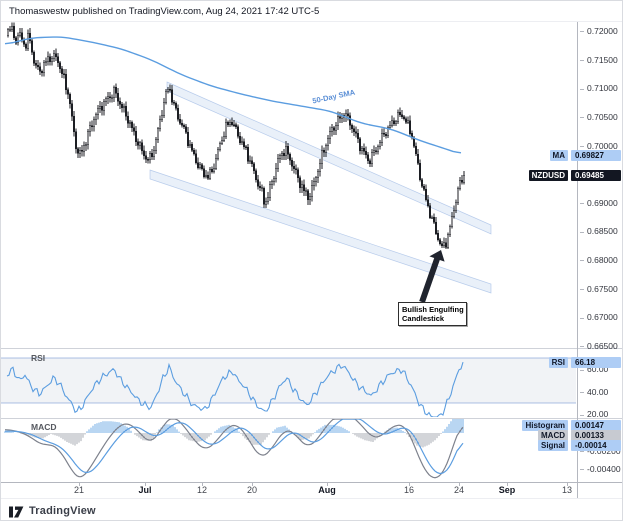 The height and width of the screenshot is (521, 623). I want to click on symbol-badge-label: NZDUSD, so click(548, 175).